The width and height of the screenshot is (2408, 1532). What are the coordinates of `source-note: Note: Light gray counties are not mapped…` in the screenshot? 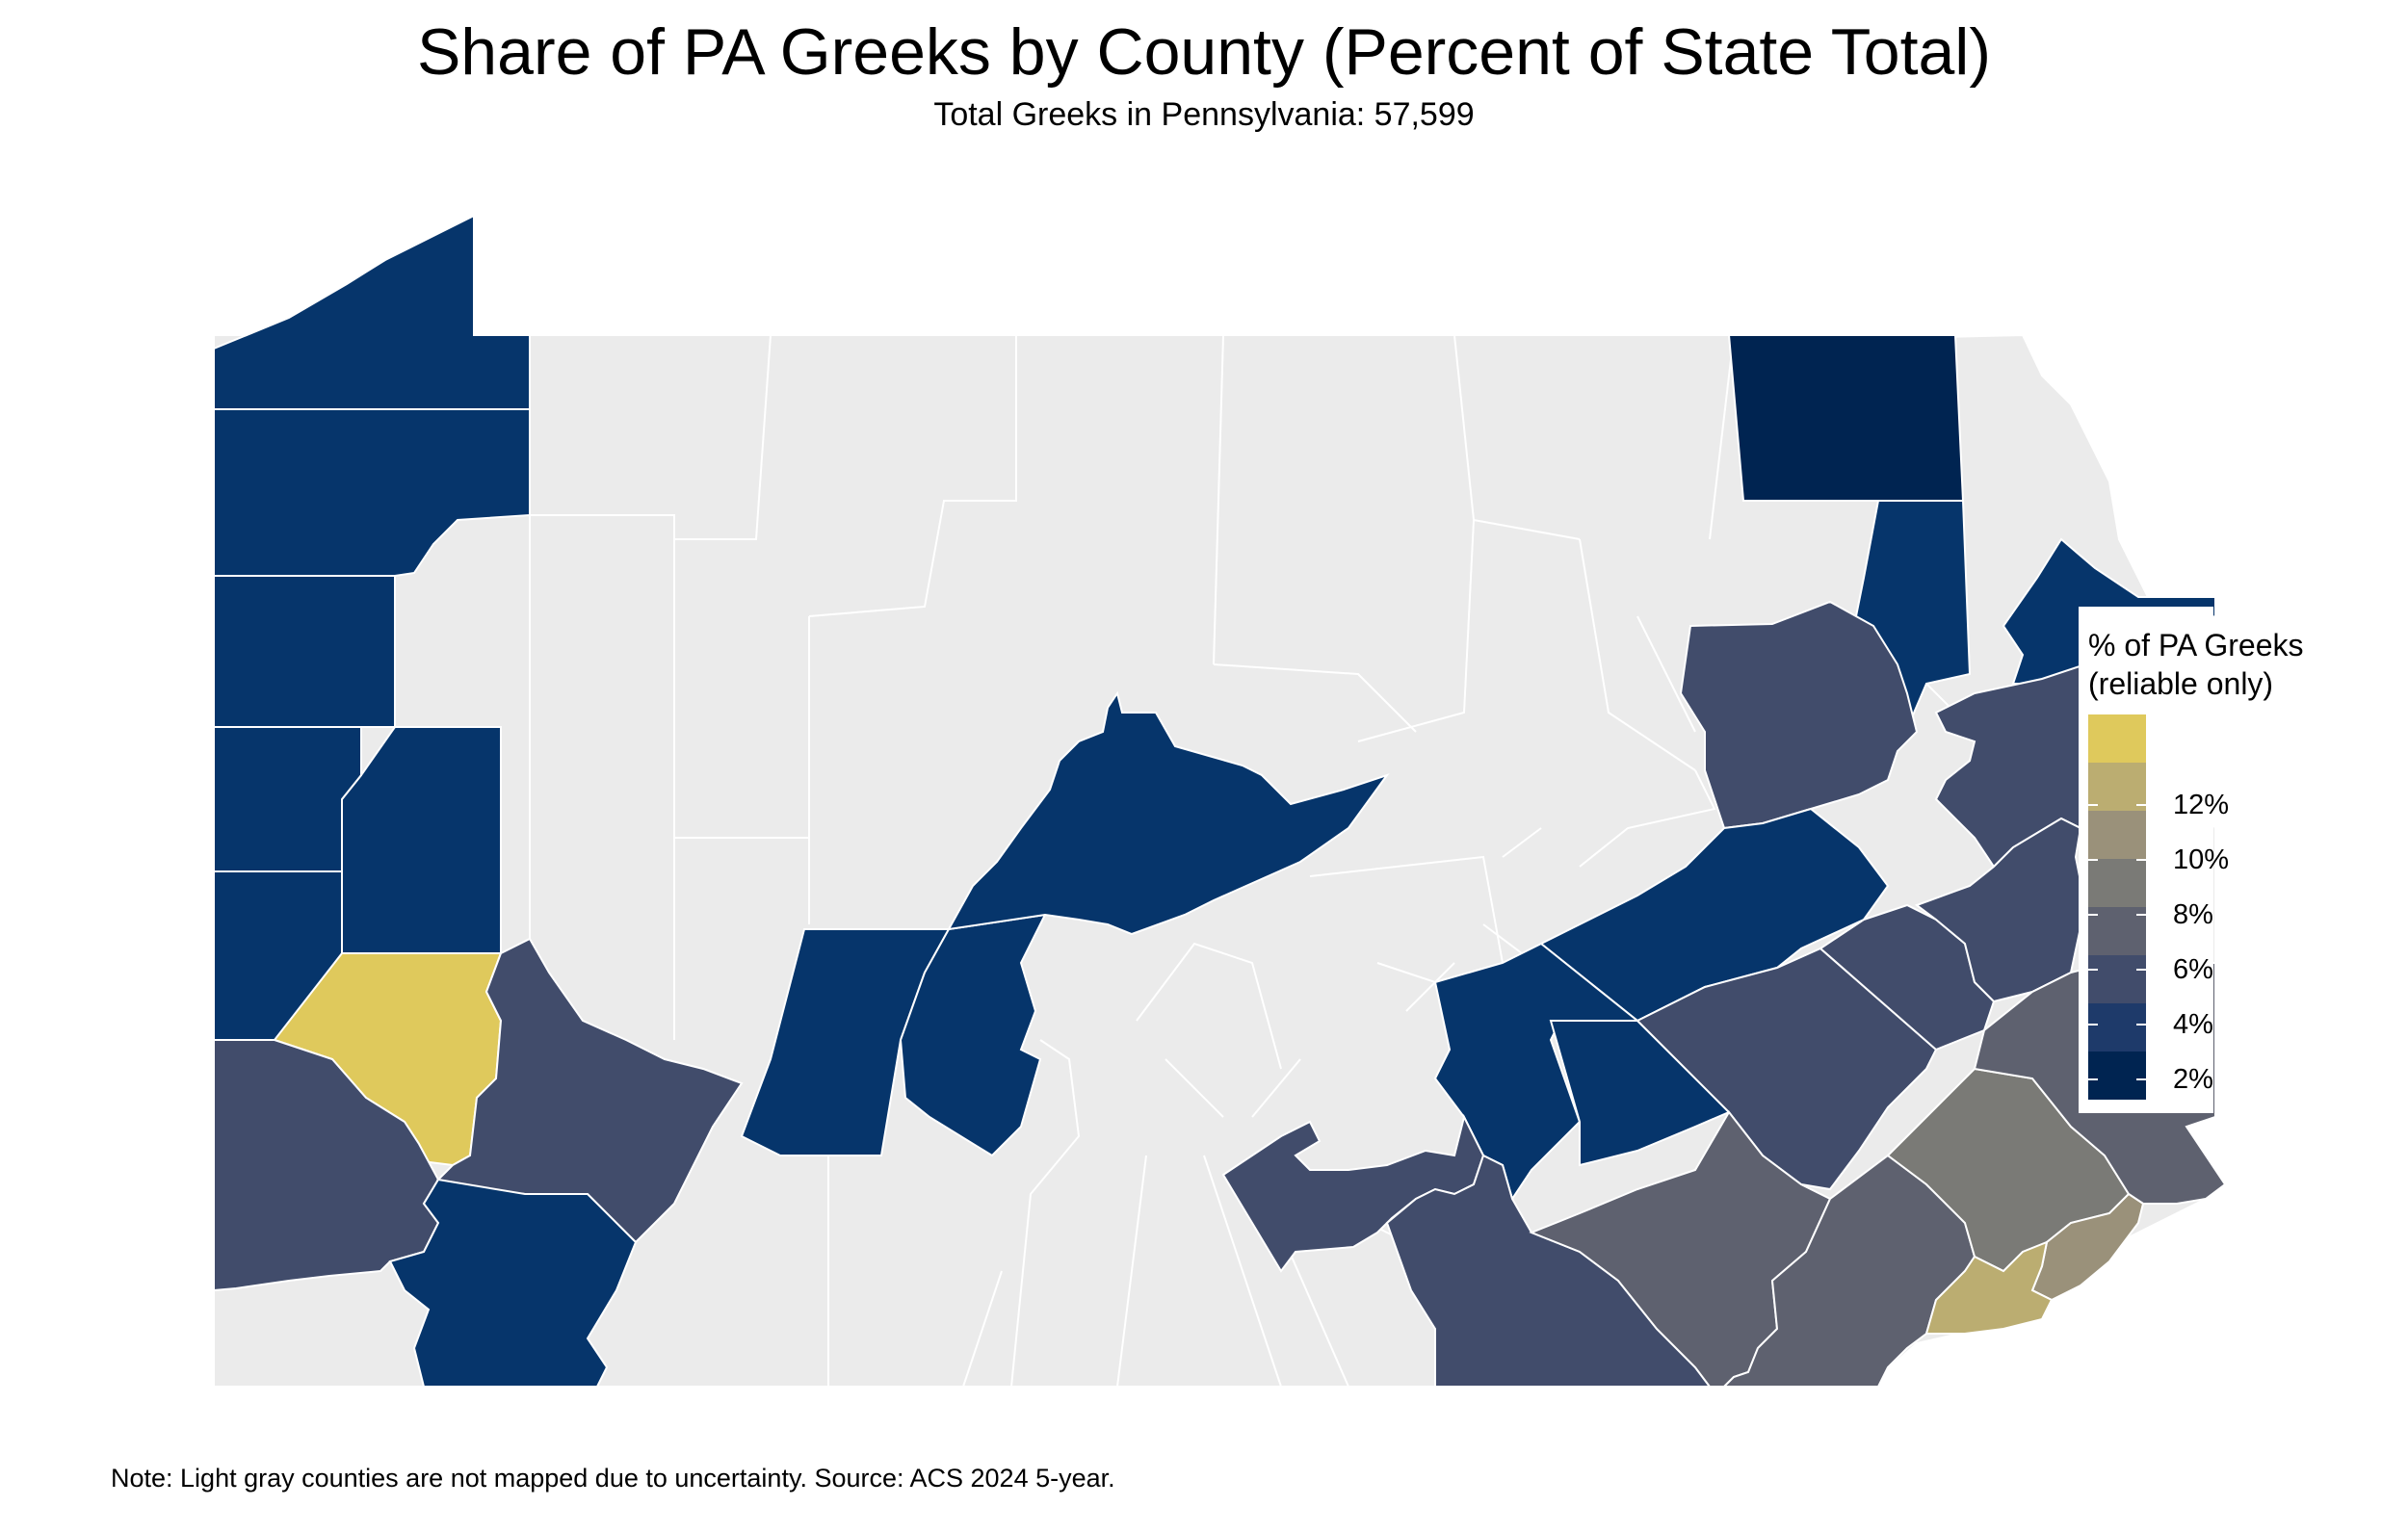 It's located at (613, 1478).